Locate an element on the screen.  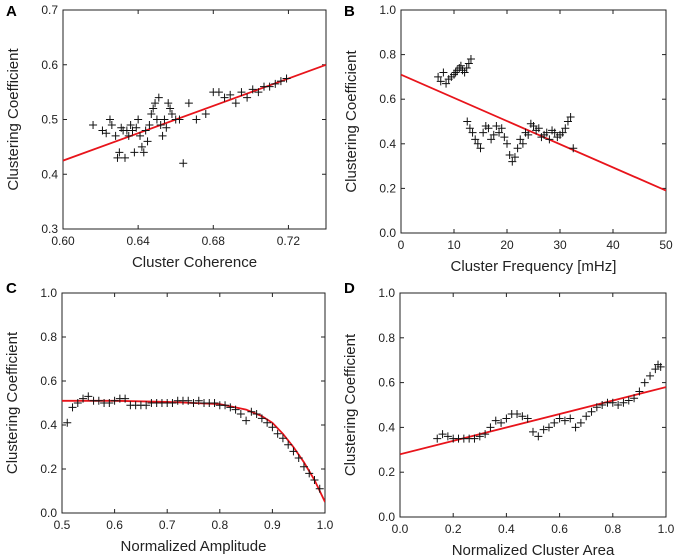
x-tick-label: 0.5 is located at coordinates (62, 525).